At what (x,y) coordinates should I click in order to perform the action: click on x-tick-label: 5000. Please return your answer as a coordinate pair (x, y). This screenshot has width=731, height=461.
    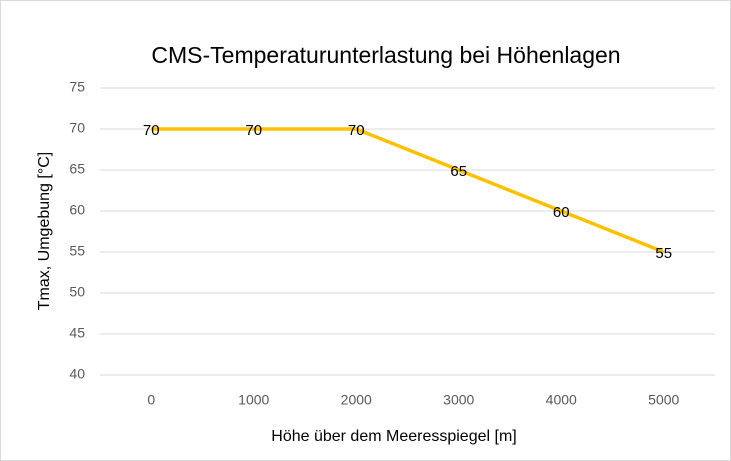
    Looking at the image, I should click on (663, 400).